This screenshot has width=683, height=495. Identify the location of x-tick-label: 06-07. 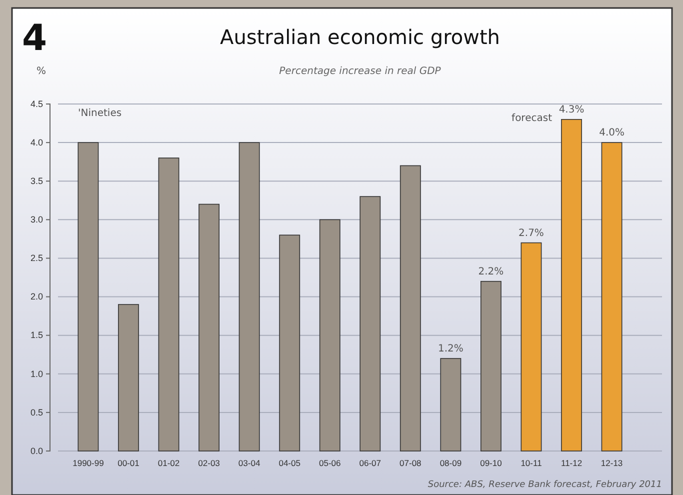
(370, 463).